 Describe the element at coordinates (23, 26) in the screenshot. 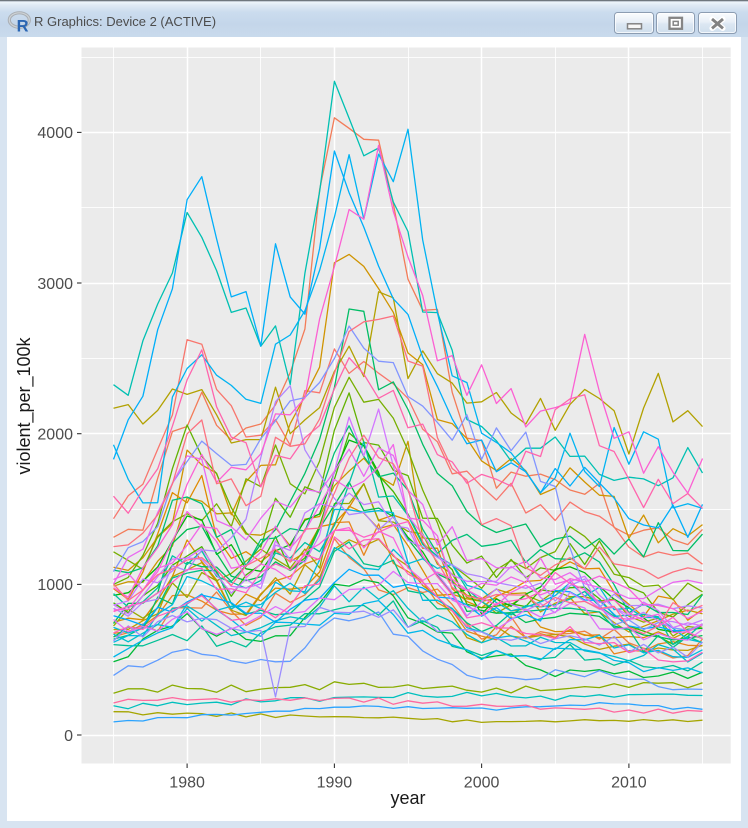

I see `svg-text: R` at that location.